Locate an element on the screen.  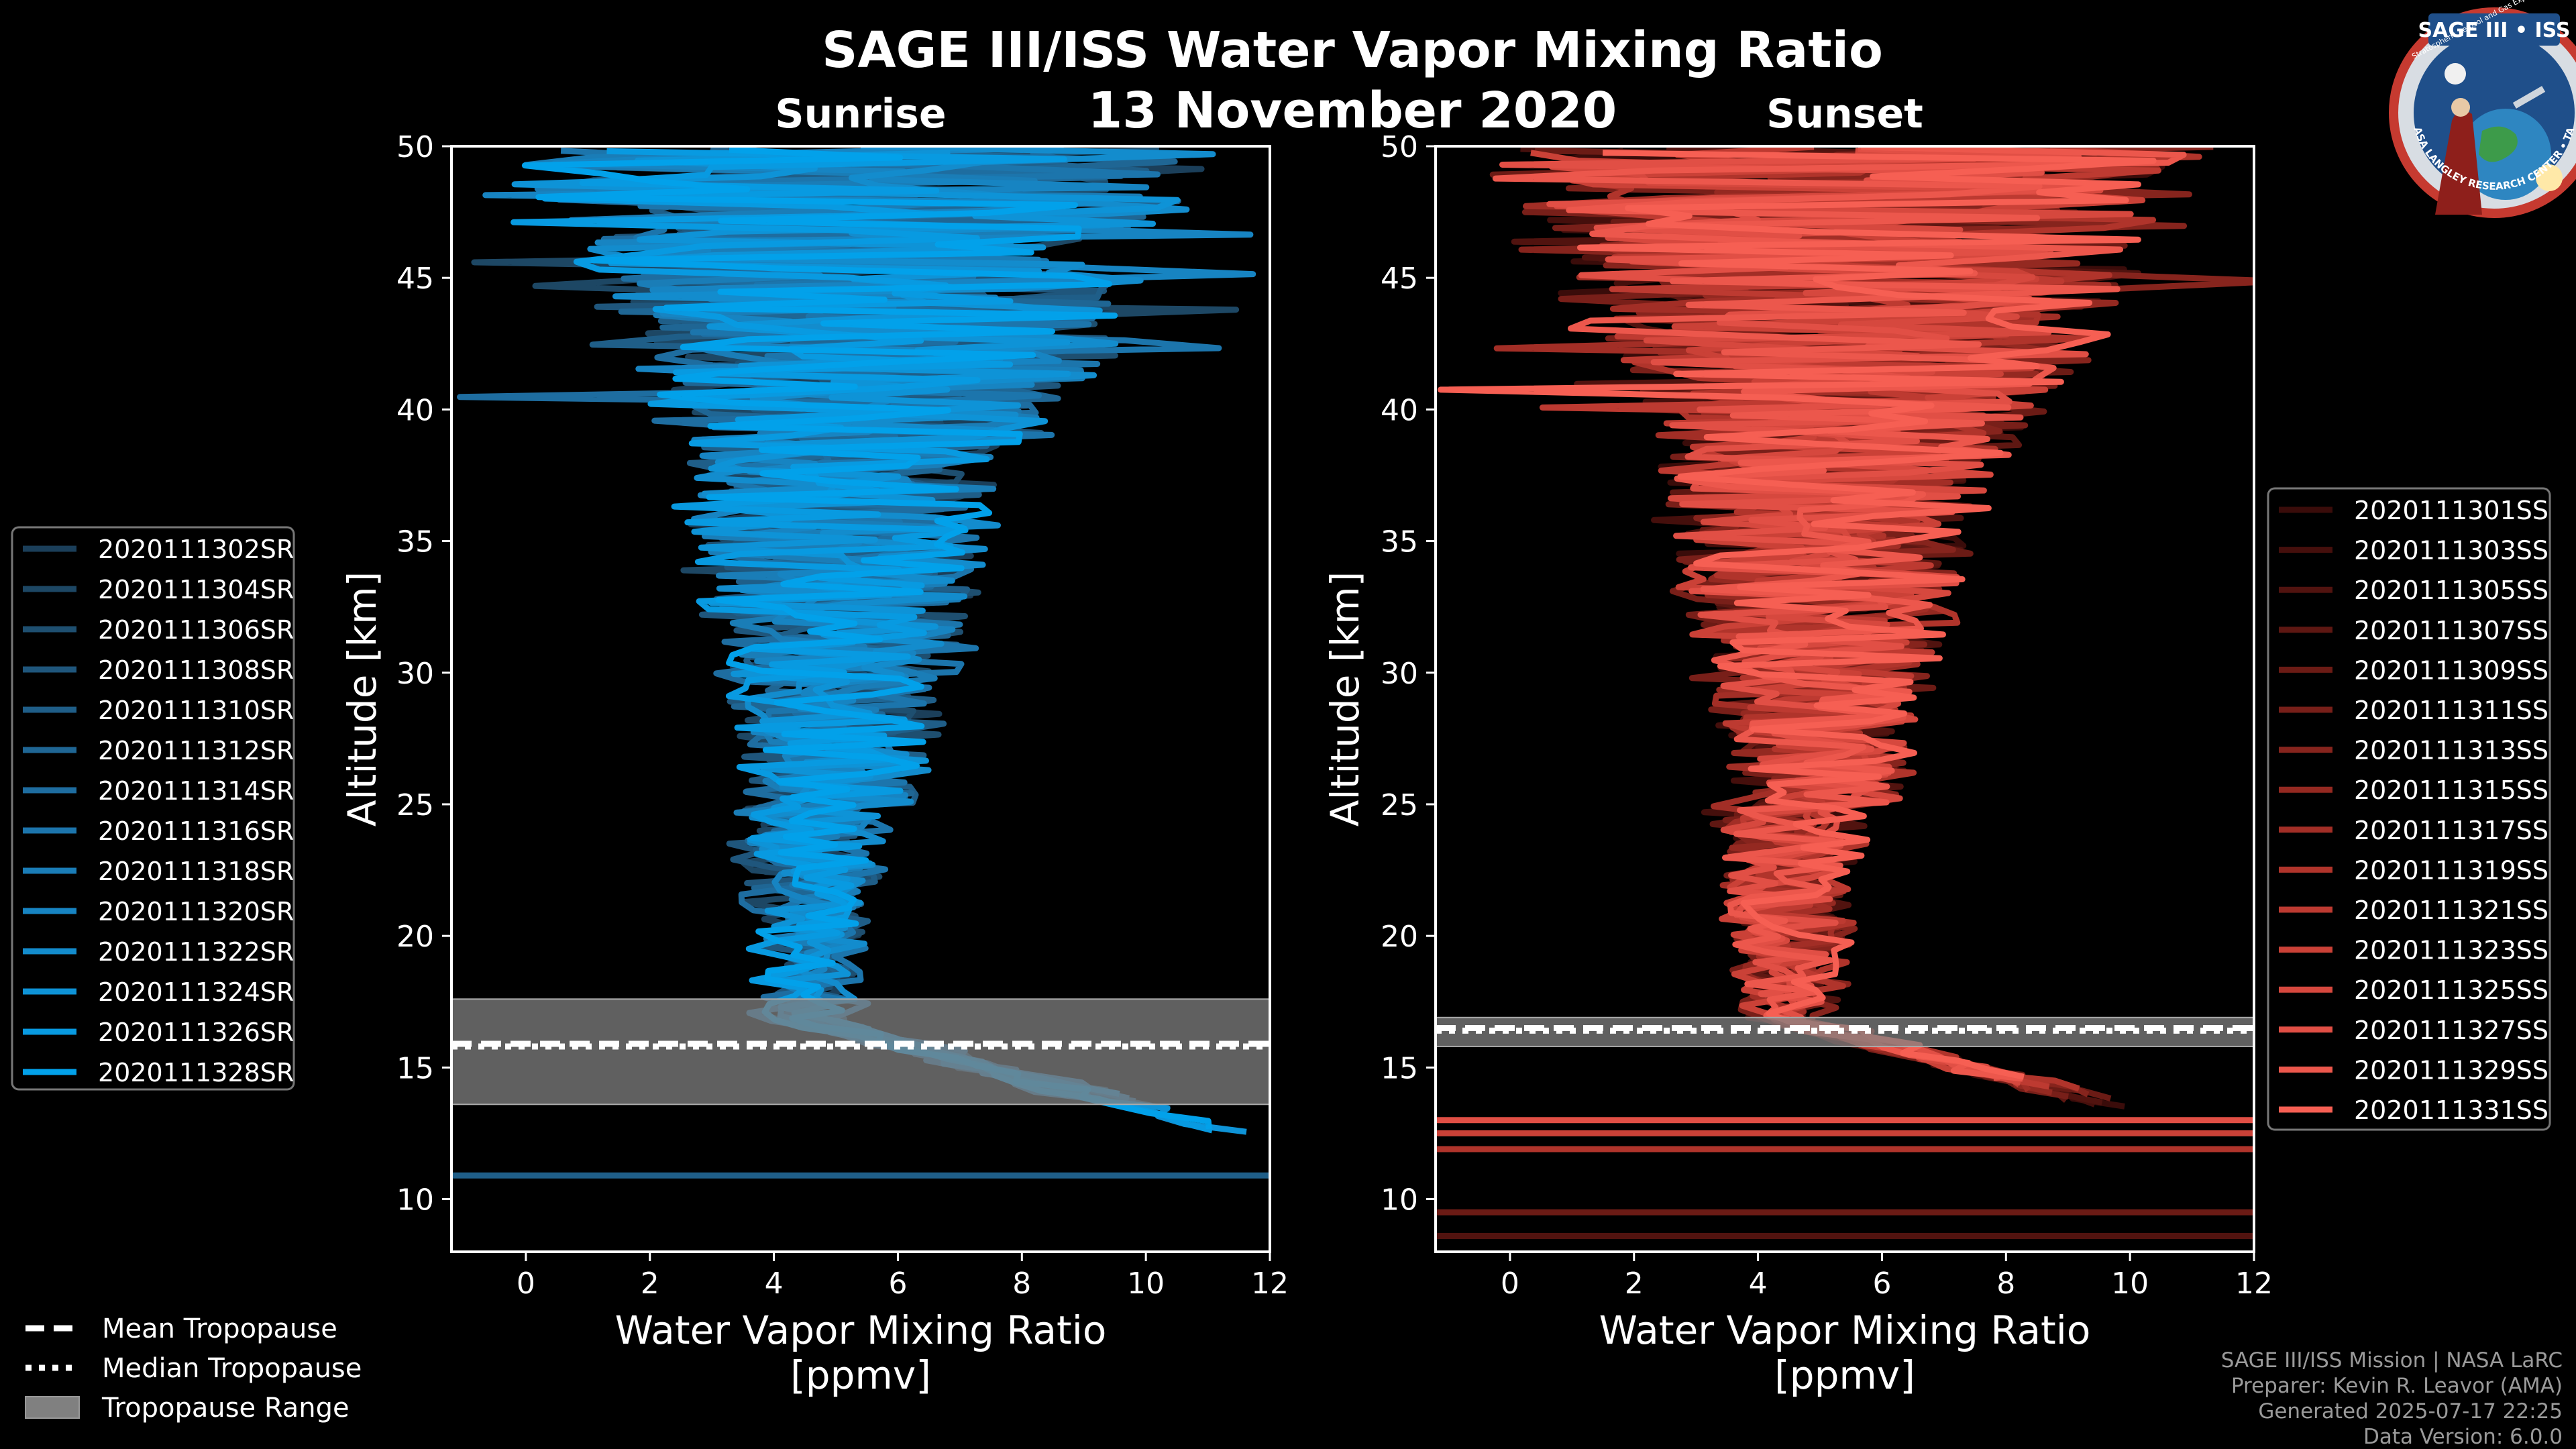
astronomer-figure-icon is located at coordinates (2458, 162).